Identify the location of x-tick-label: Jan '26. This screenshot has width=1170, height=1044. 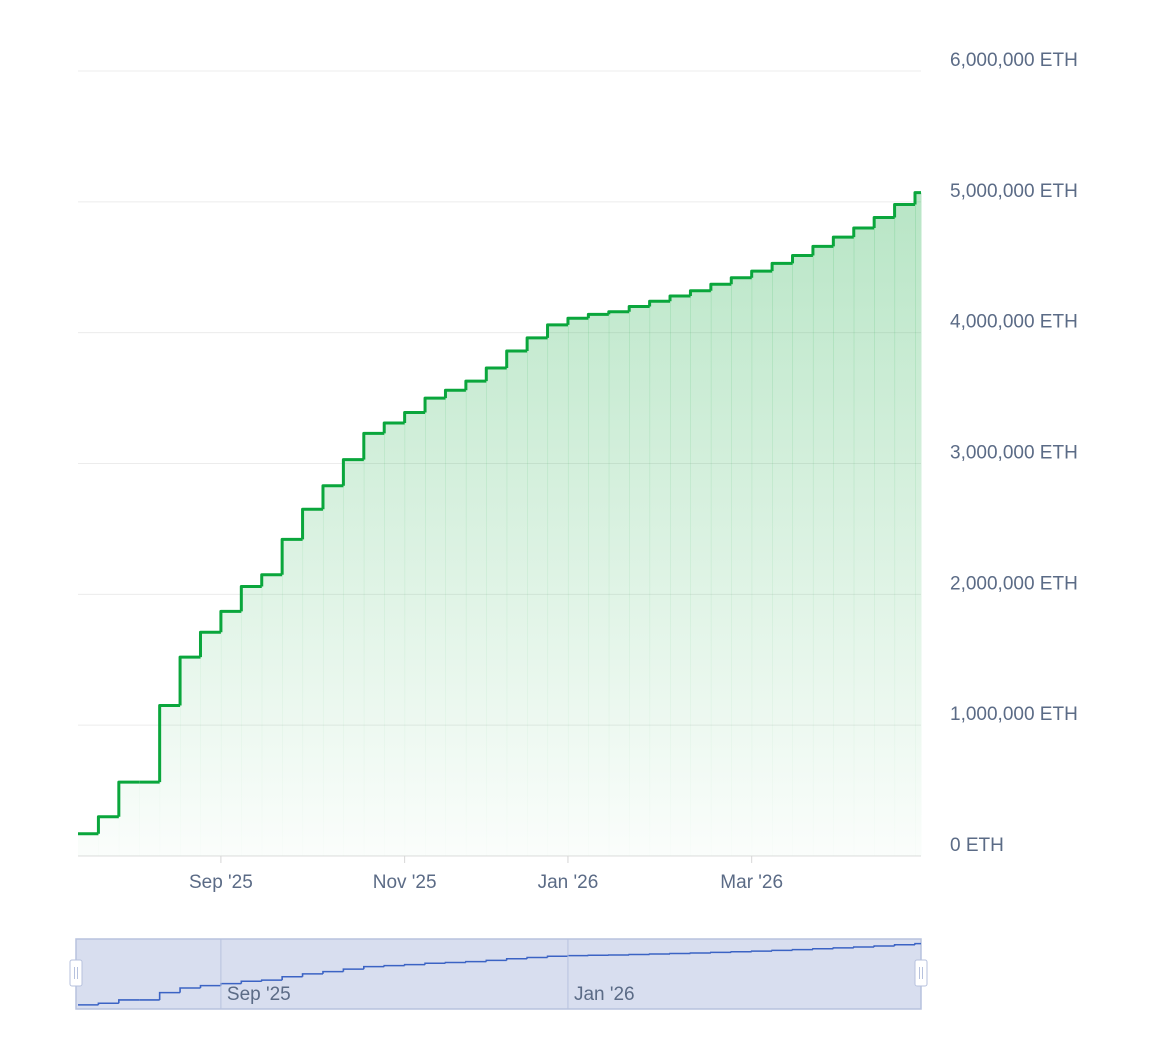
(568, 882).